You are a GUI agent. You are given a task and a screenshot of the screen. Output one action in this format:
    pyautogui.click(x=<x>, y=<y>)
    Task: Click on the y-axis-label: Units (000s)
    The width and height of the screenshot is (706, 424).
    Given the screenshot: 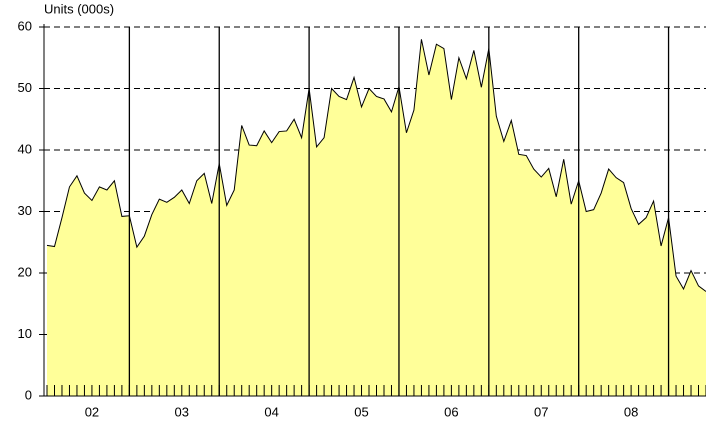 What is the action you would take?
    pyautogui.click(x=79, y=8)
    